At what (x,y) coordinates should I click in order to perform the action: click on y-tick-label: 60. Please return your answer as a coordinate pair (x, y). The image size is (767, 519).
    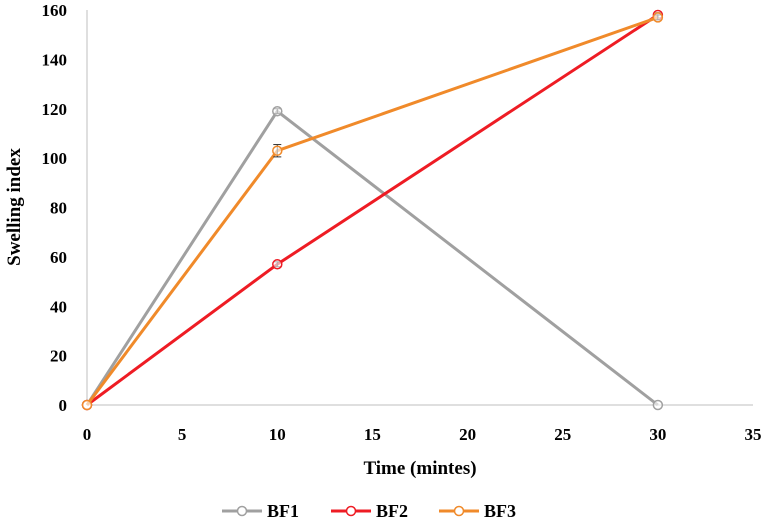
    Looking at the image, I should click on (58, 257).